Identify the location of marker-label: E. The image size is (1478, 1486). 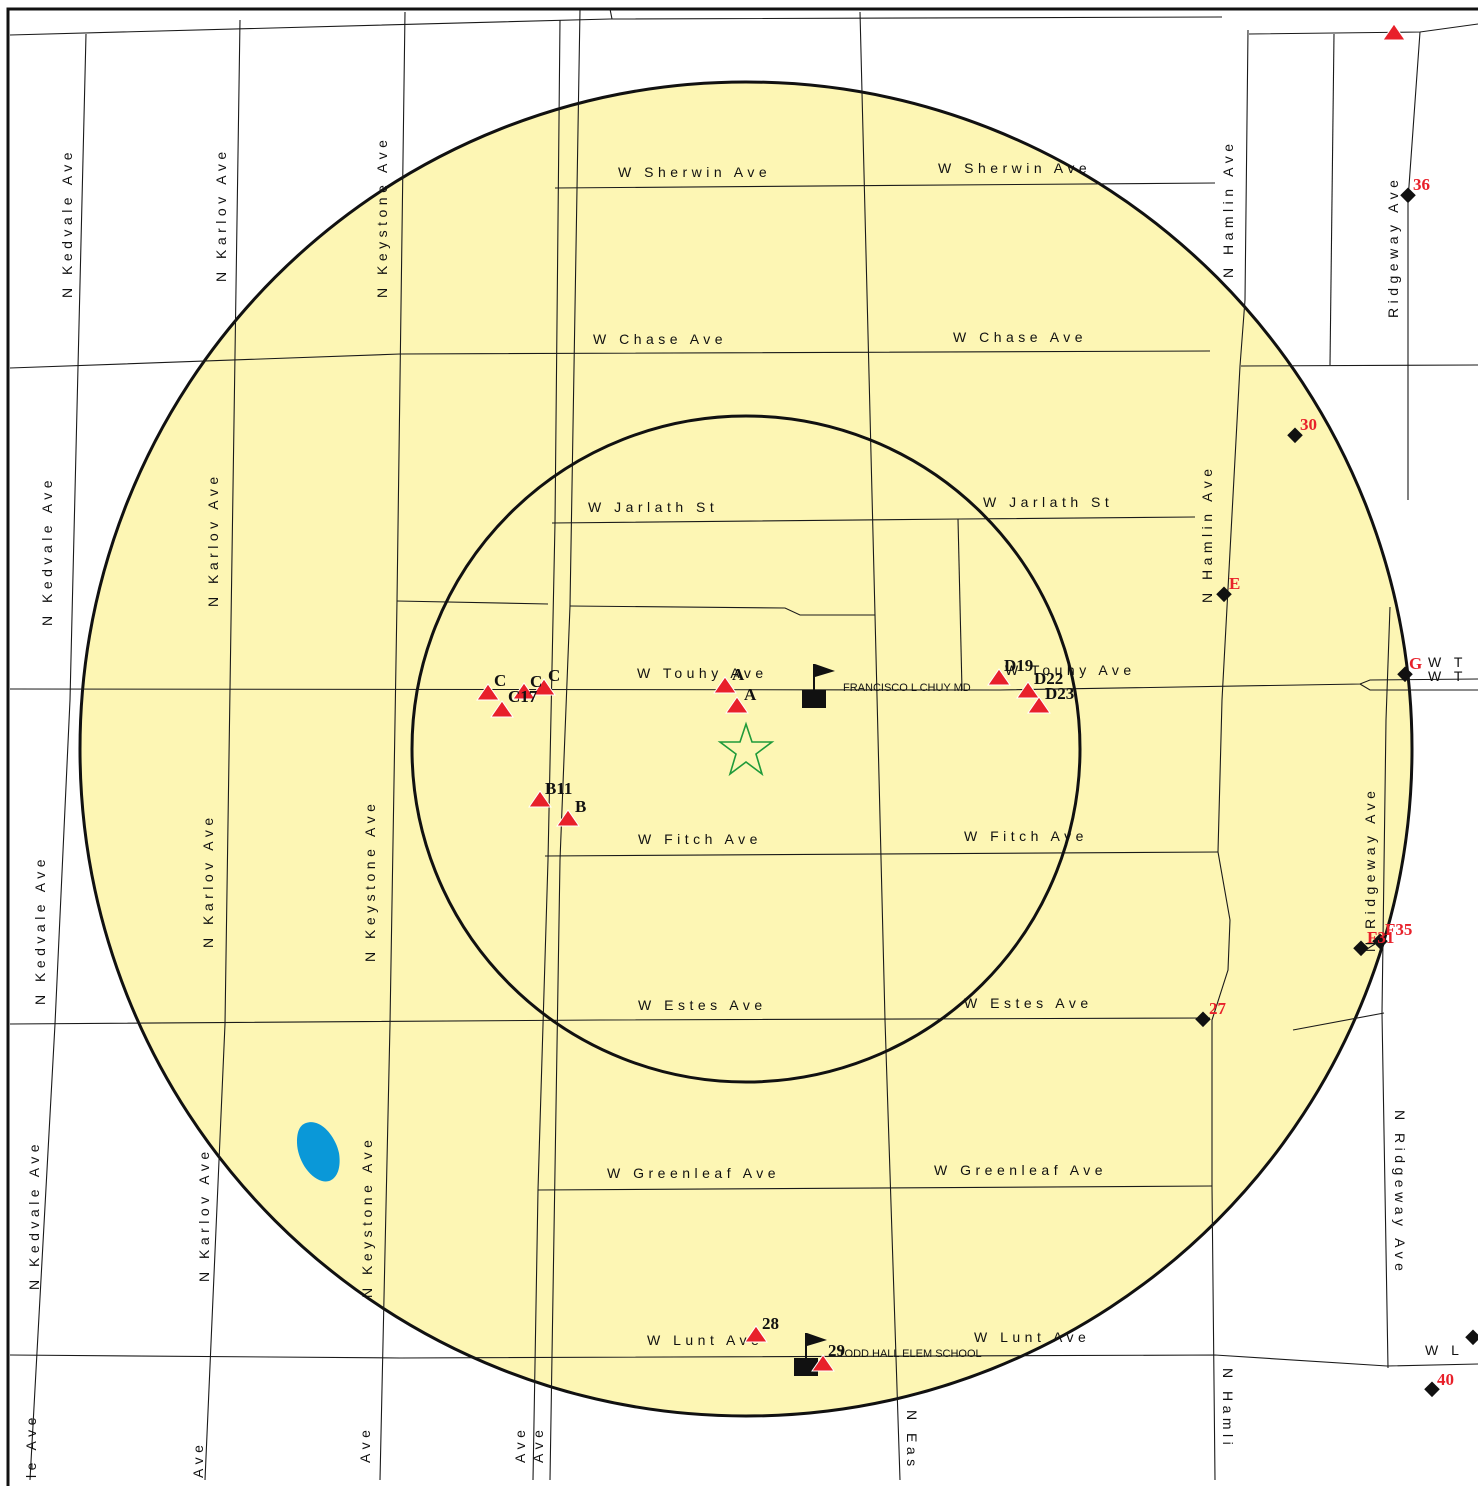
(1234, 583).